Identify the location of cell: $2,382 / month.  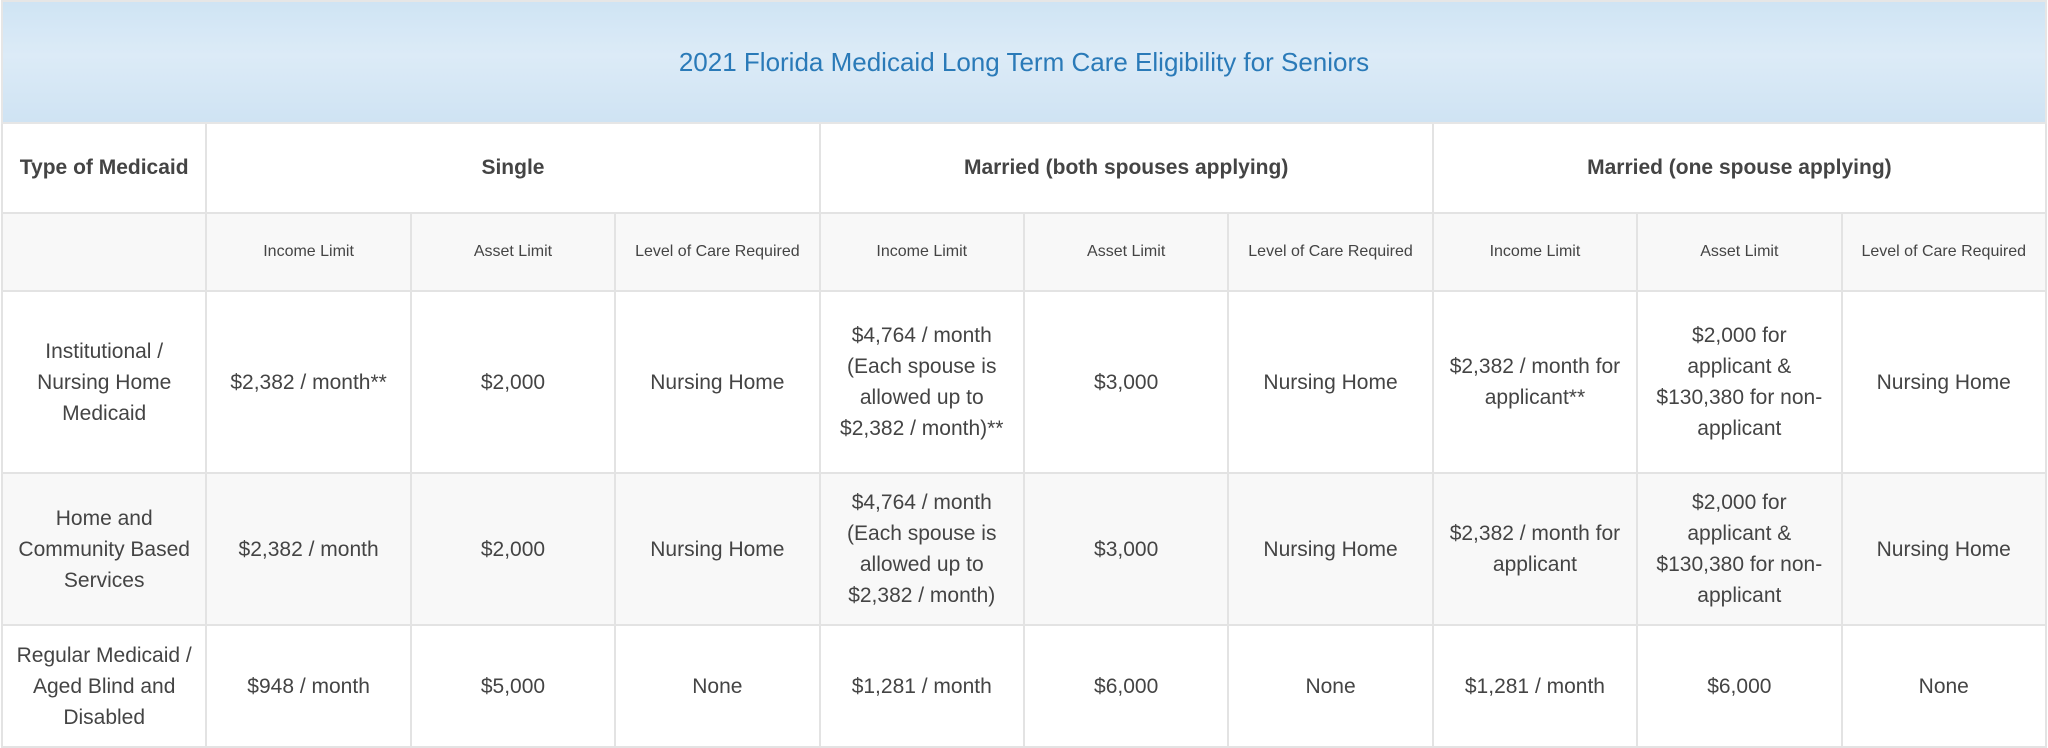
(308, 549).